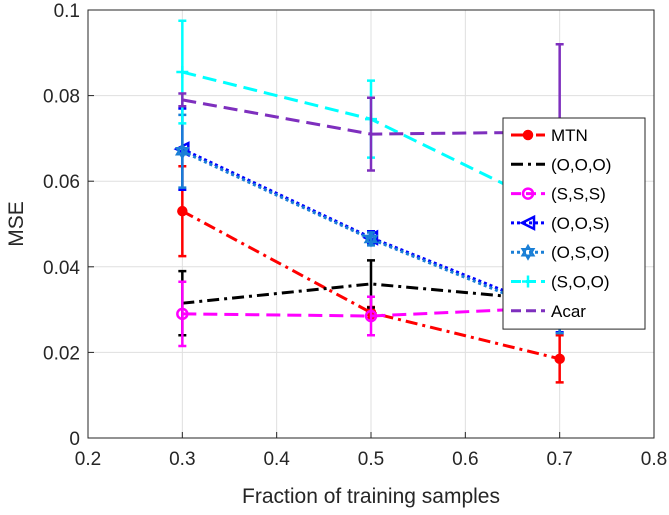 The height and width of the screenshot is (515, 669). What do you see at coordinates (182, 459) in the screenshot?
I see `x-tick-label: 0.3` at bounding box center [182, 459].